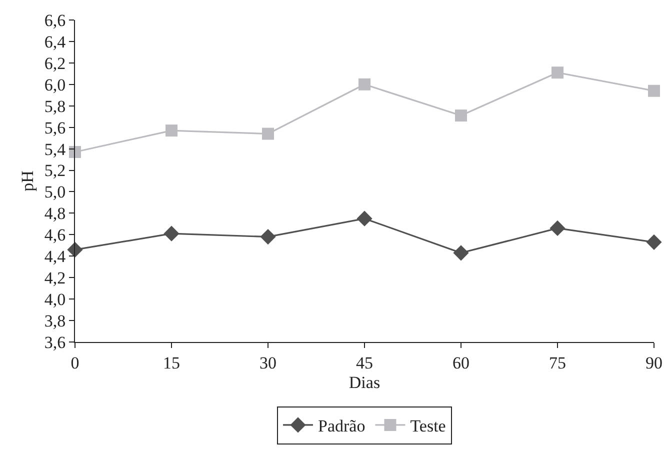  What do you see at coordinates (55, 170) in the screenshot?
I see `y-tick-label: 5,2` at bounding box center [55, 170].